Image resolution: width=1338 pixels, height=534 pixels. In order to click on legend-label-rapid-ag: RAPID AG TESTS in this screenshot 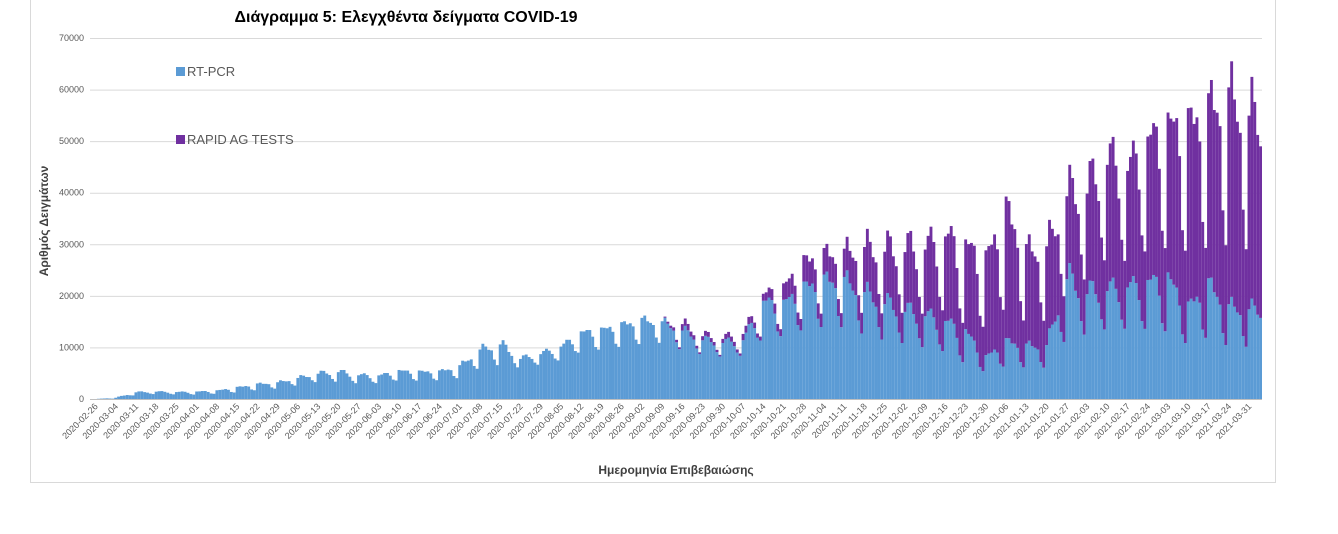, I will do `click(240, 139)`.